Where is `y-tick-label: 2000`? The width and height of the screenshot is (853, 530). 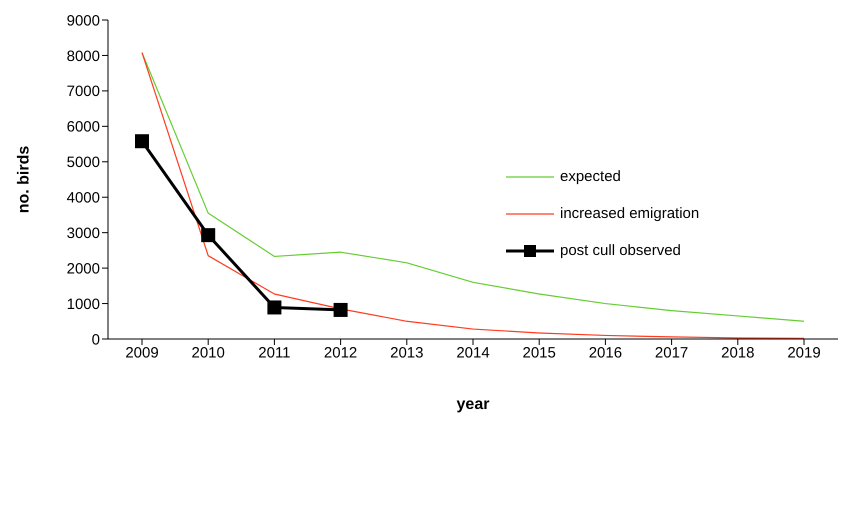 y-tick-label: 2000 is located at coordinates (83, 269).